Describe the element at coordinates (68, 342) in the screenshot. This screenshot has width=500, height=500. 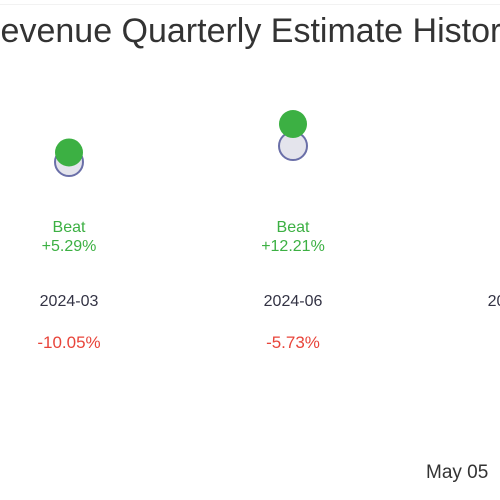
I see `change-label: -10.05%` at that location.